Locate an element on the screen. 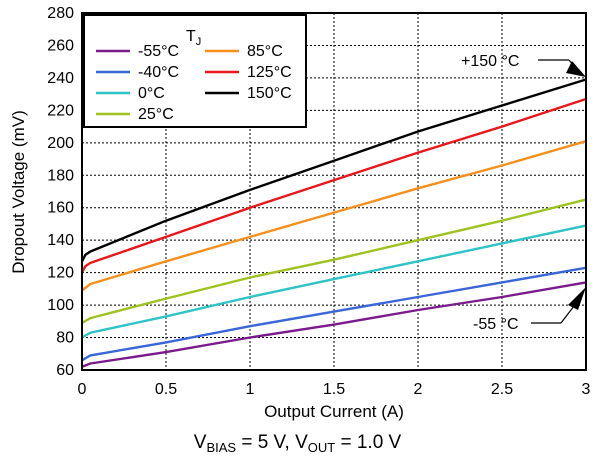 This screenshot has height=471, width=595. y-axis-label: Dropout Voltage (mV) is located at coordinates (18, 191).